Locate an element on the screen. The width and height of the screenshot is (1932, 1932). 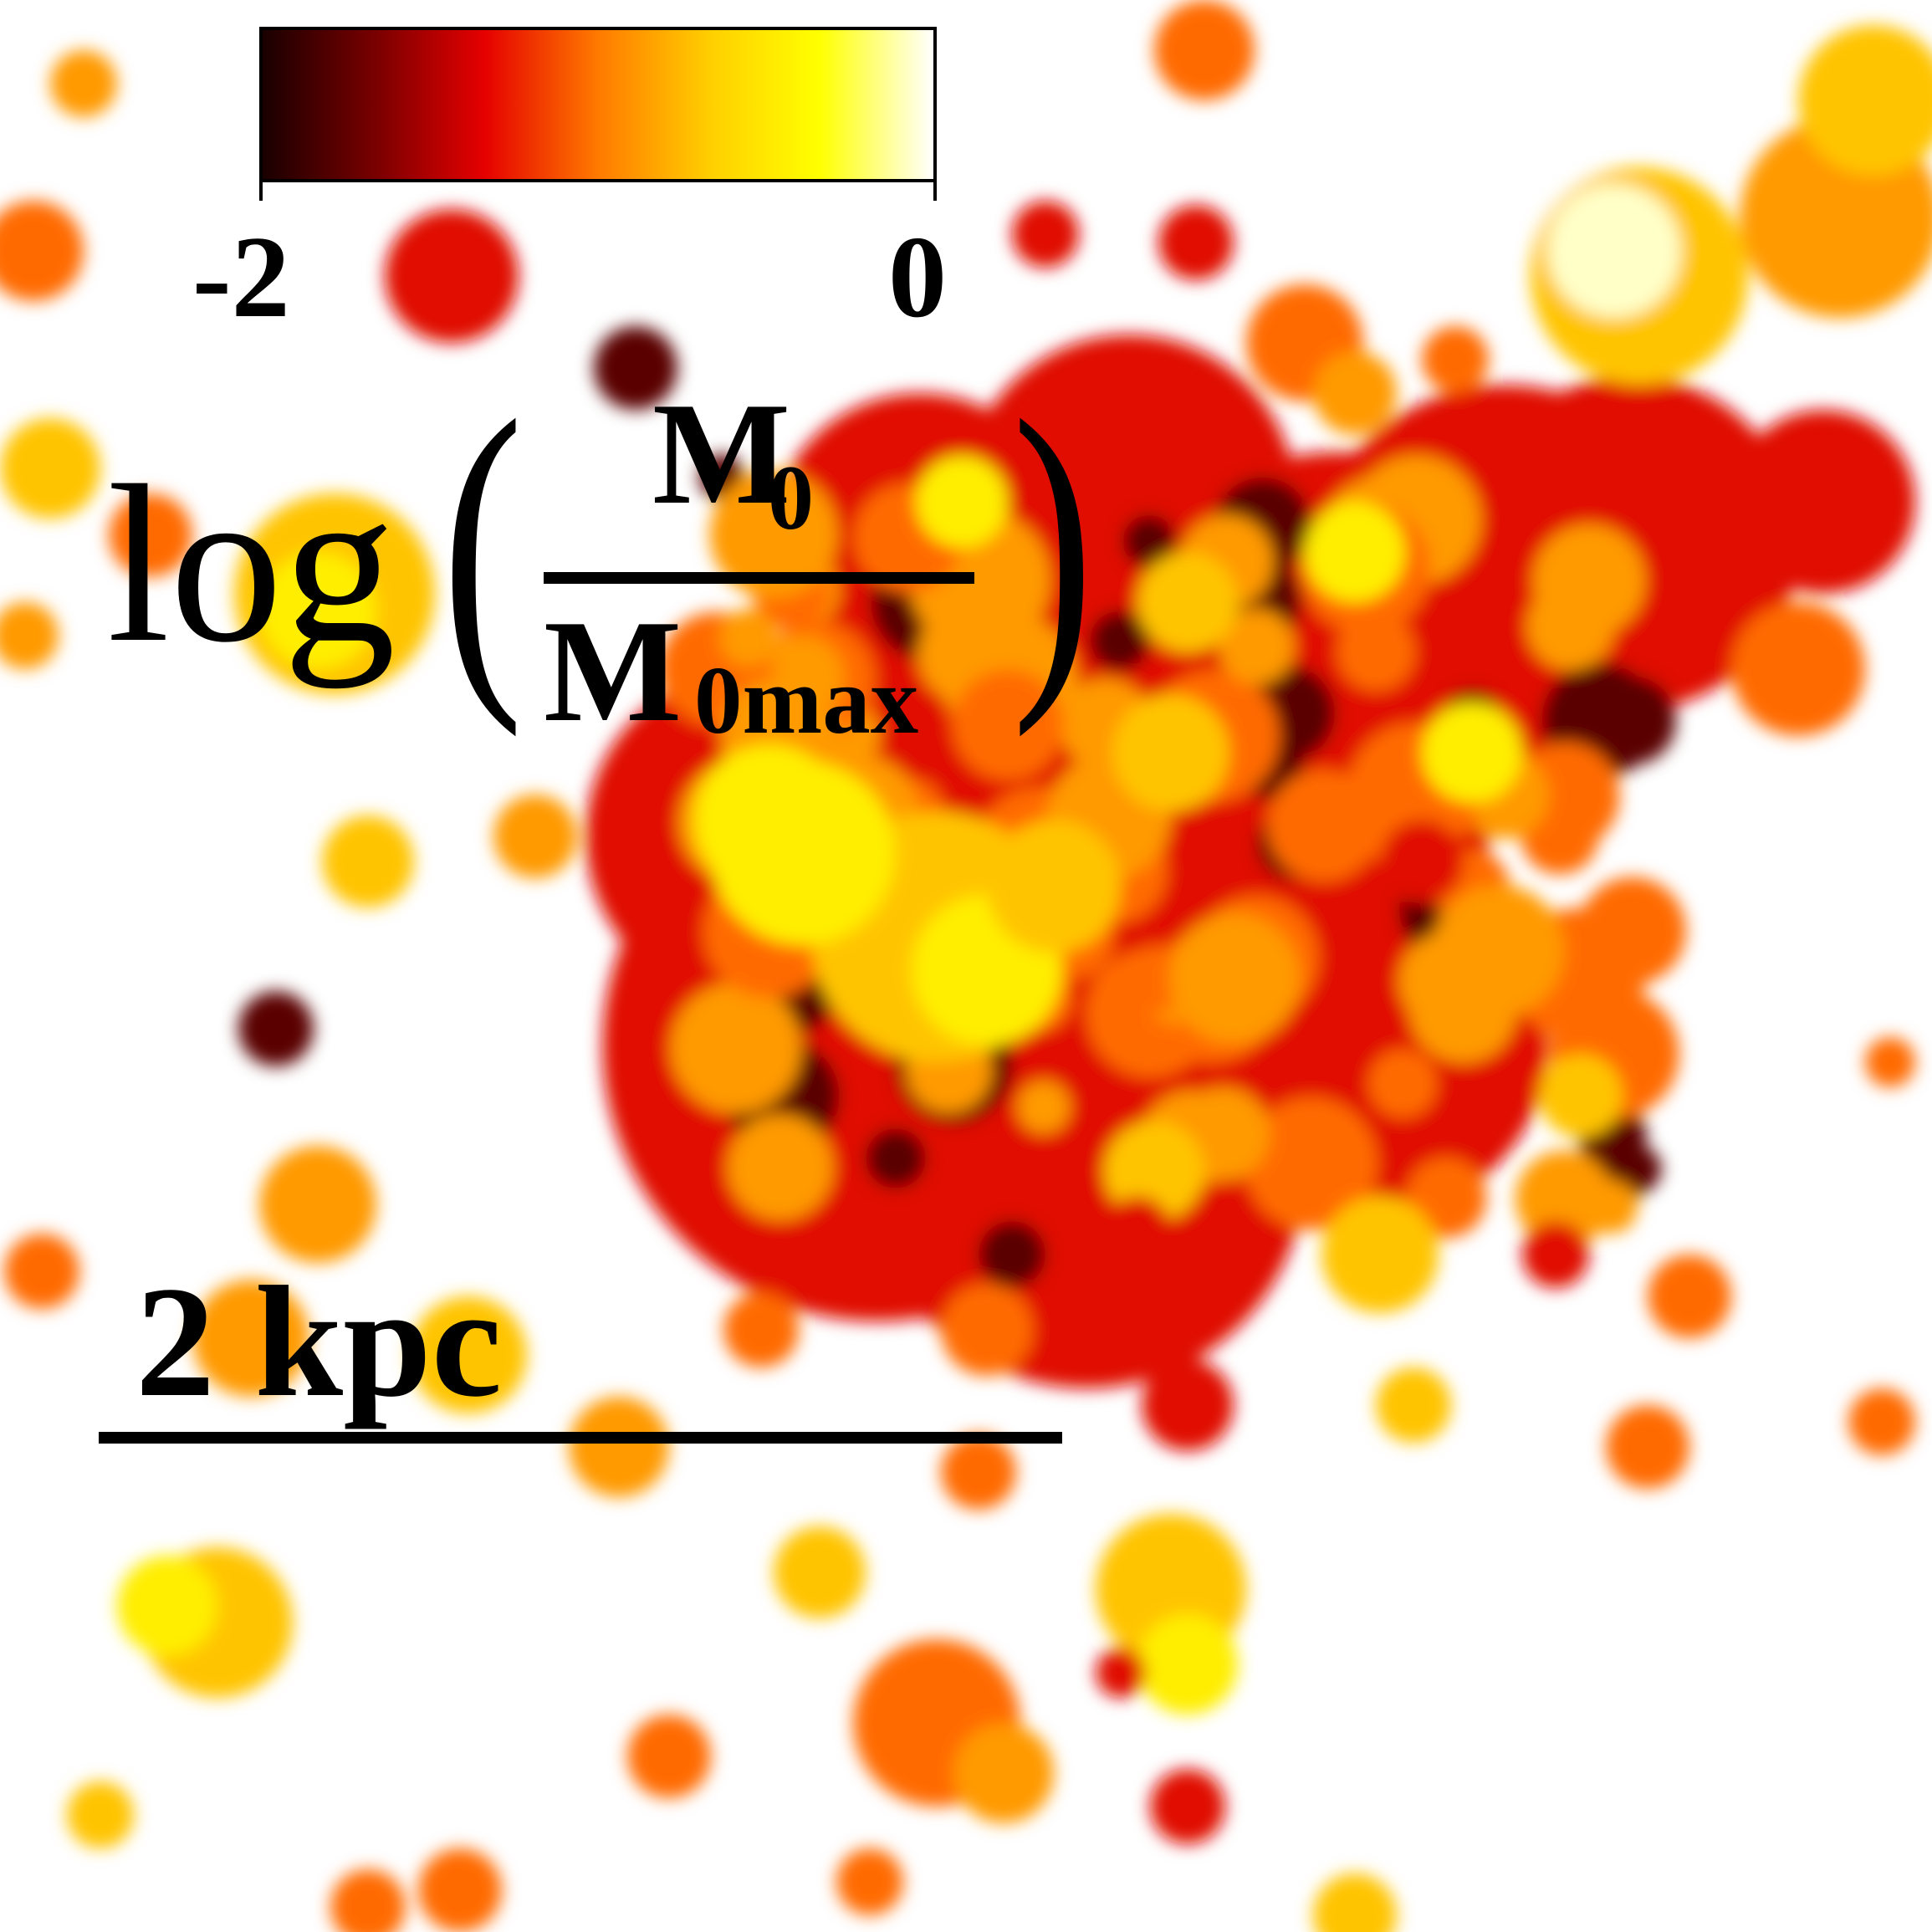
denominator-subscript: 0max is located at coordinates (806, 700).